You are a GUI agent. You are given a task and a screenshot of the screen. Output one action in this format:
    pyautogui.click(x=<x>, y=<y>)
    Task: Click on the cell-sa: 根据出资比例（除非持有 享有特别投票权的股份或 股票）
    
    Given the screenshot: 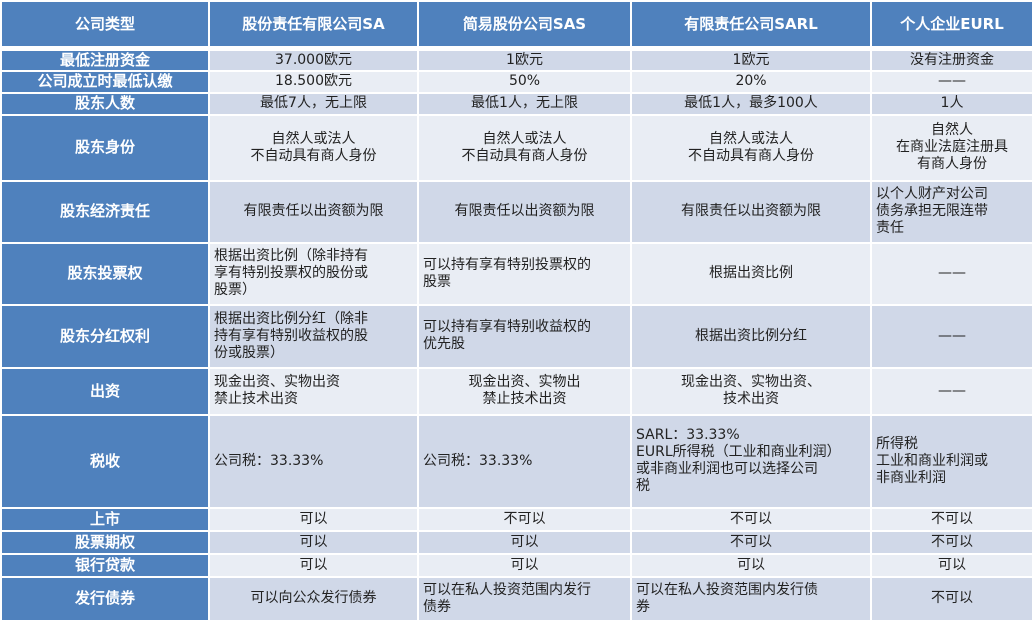 What is the action you would take?
    pyautogui.click(x=313, y=273)
    